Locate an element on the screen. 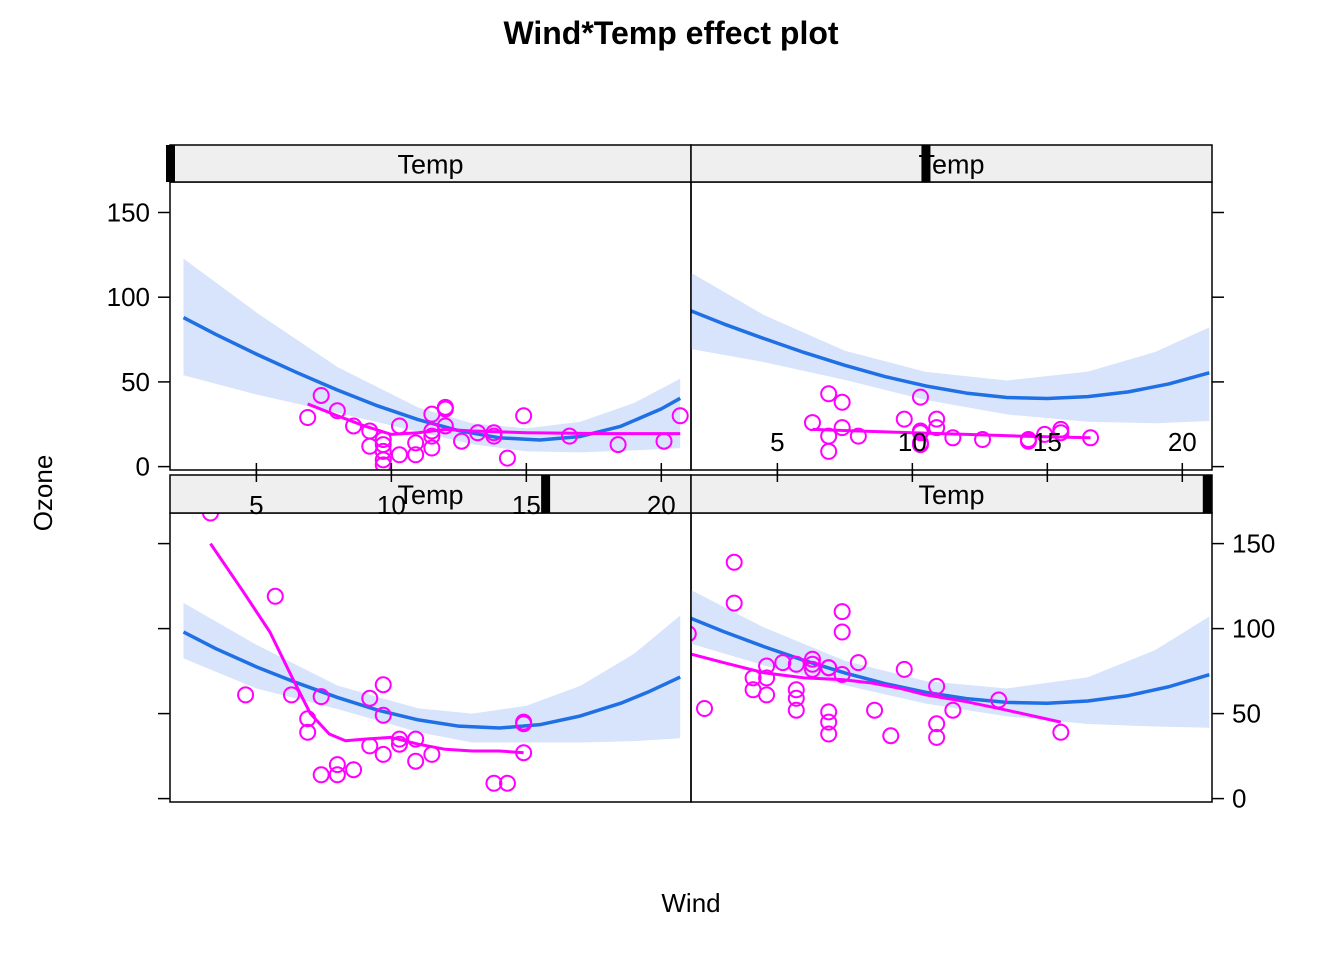 Image resolution: width=1344 pixels, height=960 pixels. x-tick-label: 15 is located at coordinates (1047, 442).